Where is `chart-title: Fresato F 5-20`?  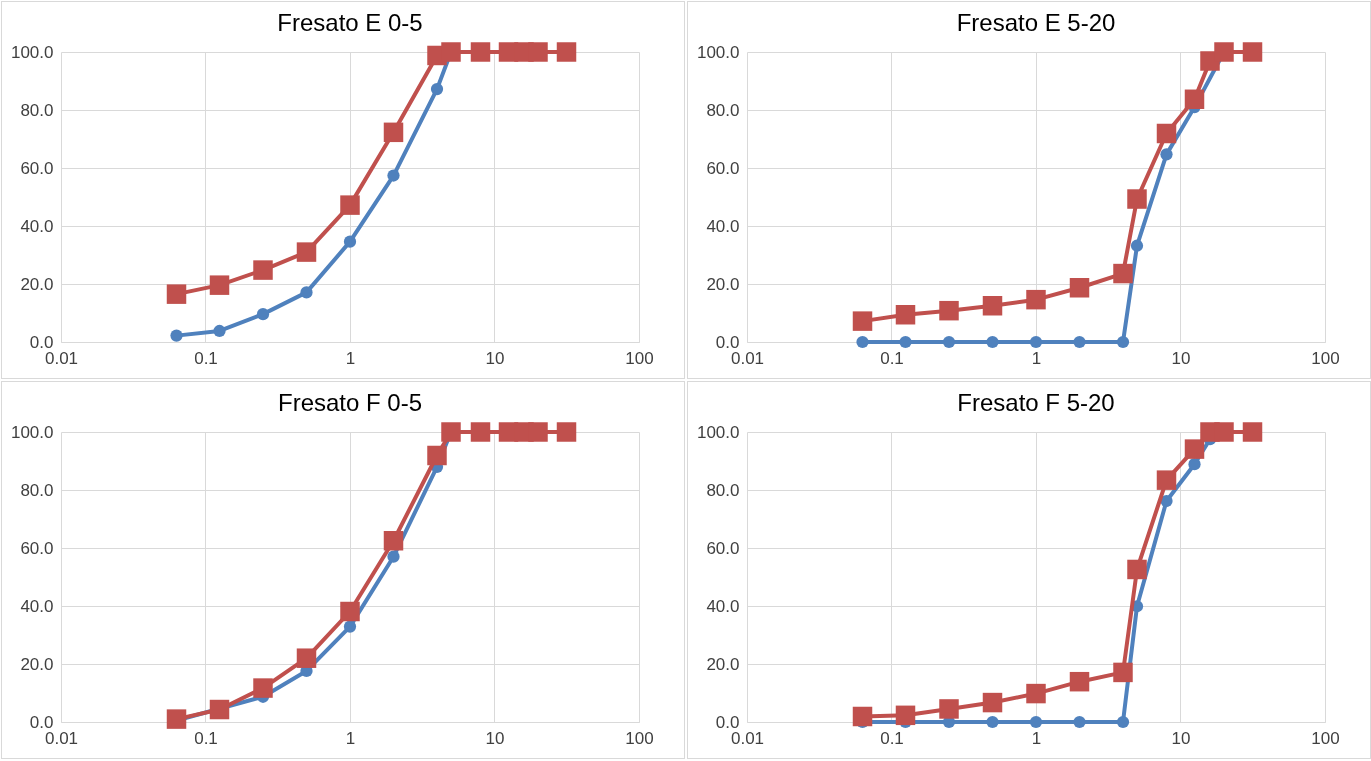
chart-title: Fresato F 5-20 is located at coordinates (1036, 403).